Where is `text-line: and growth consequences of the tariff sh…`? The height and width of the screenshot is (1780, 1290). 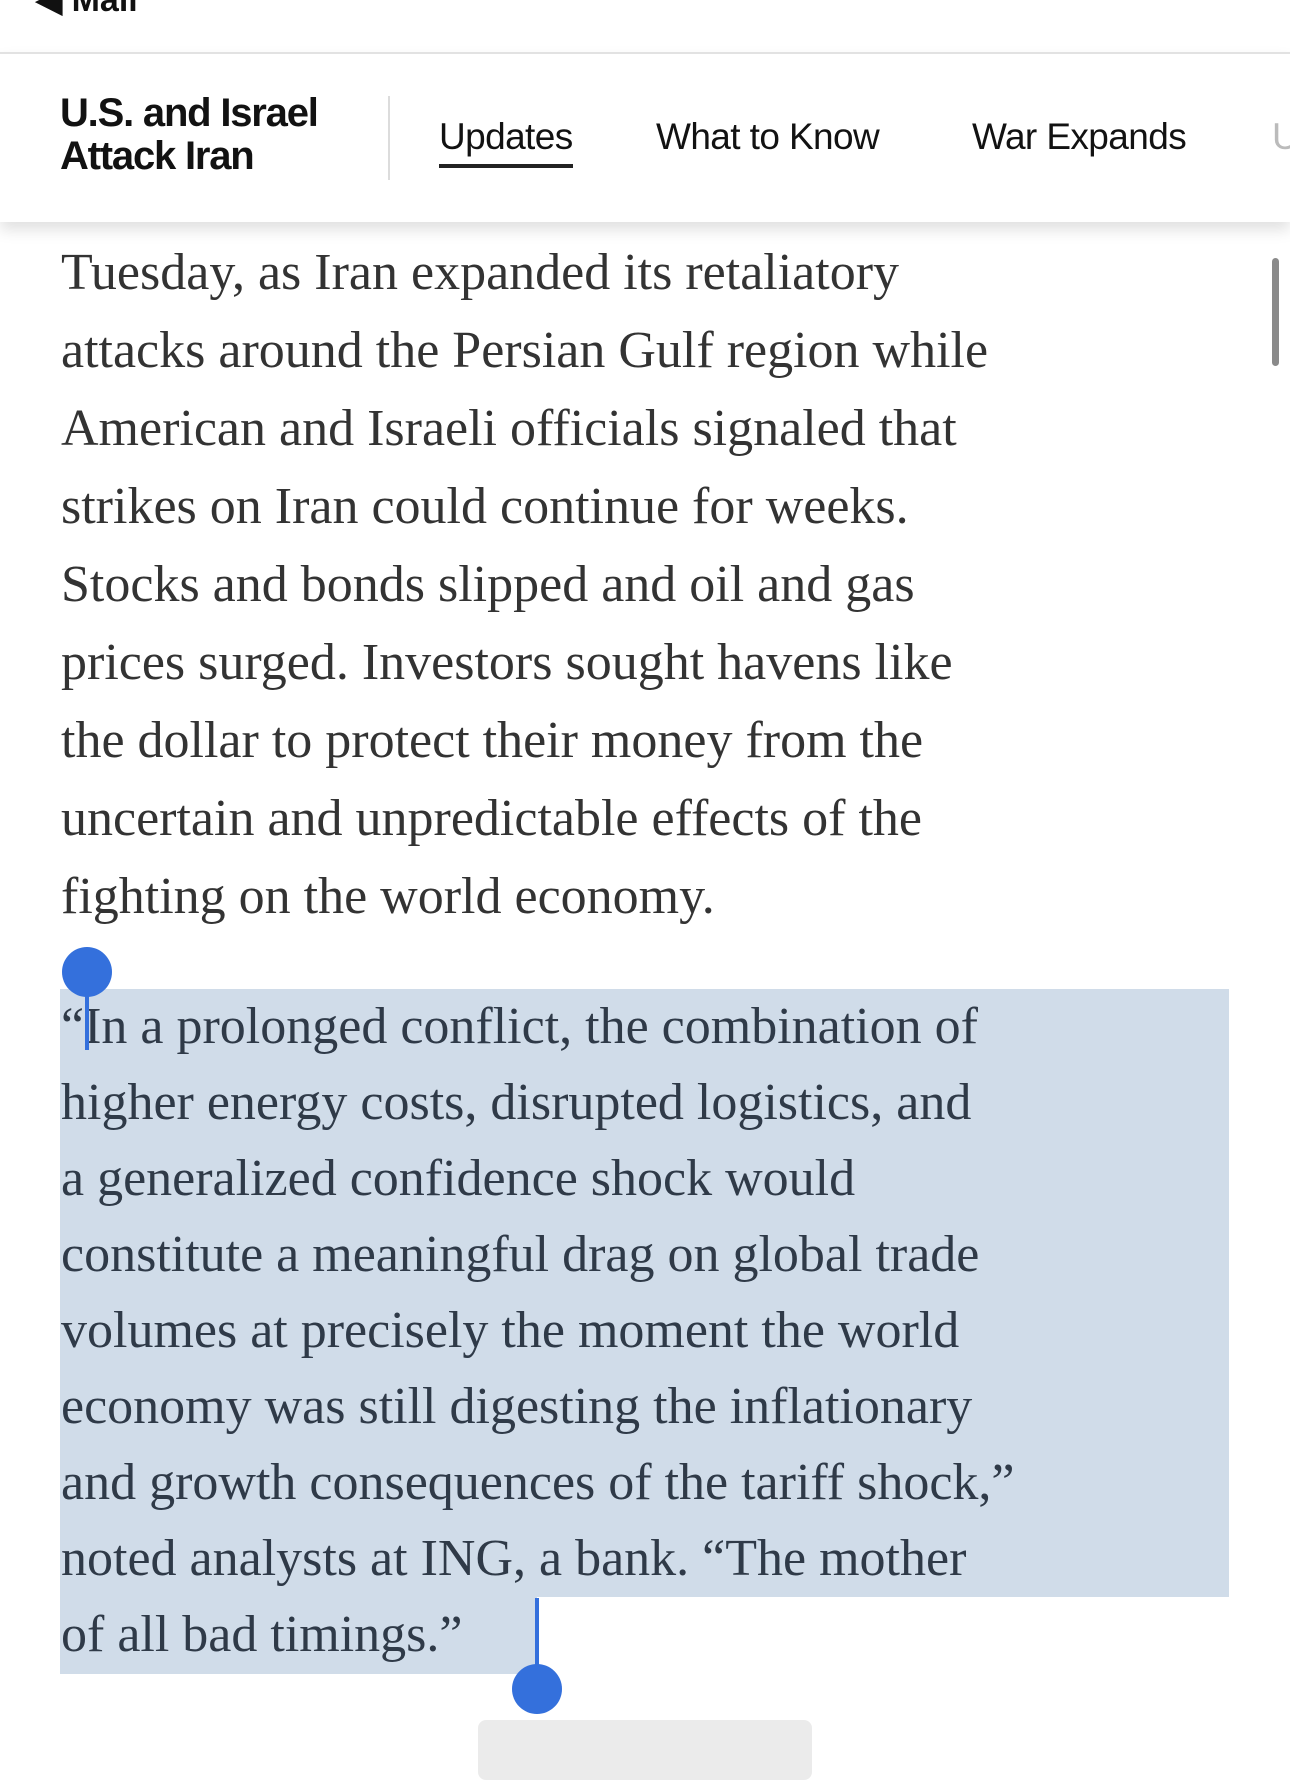 text-line: and growth consequences of the tariff sh… is located at coordinates (538, 1482).